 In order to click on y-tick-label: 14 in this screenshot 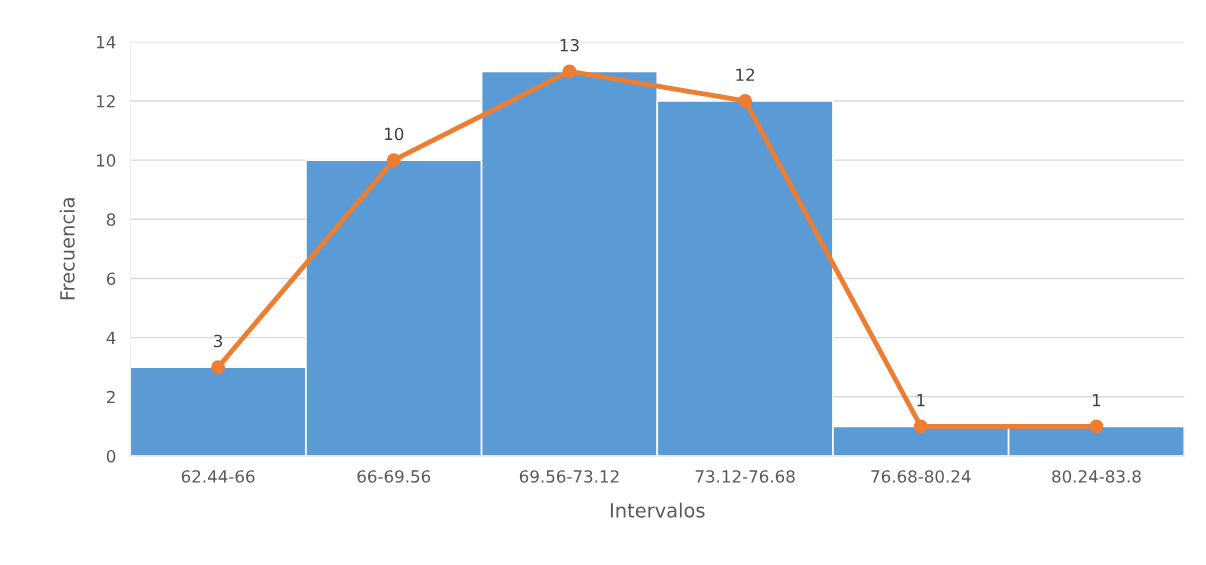, I will do `click(106, 42)`.